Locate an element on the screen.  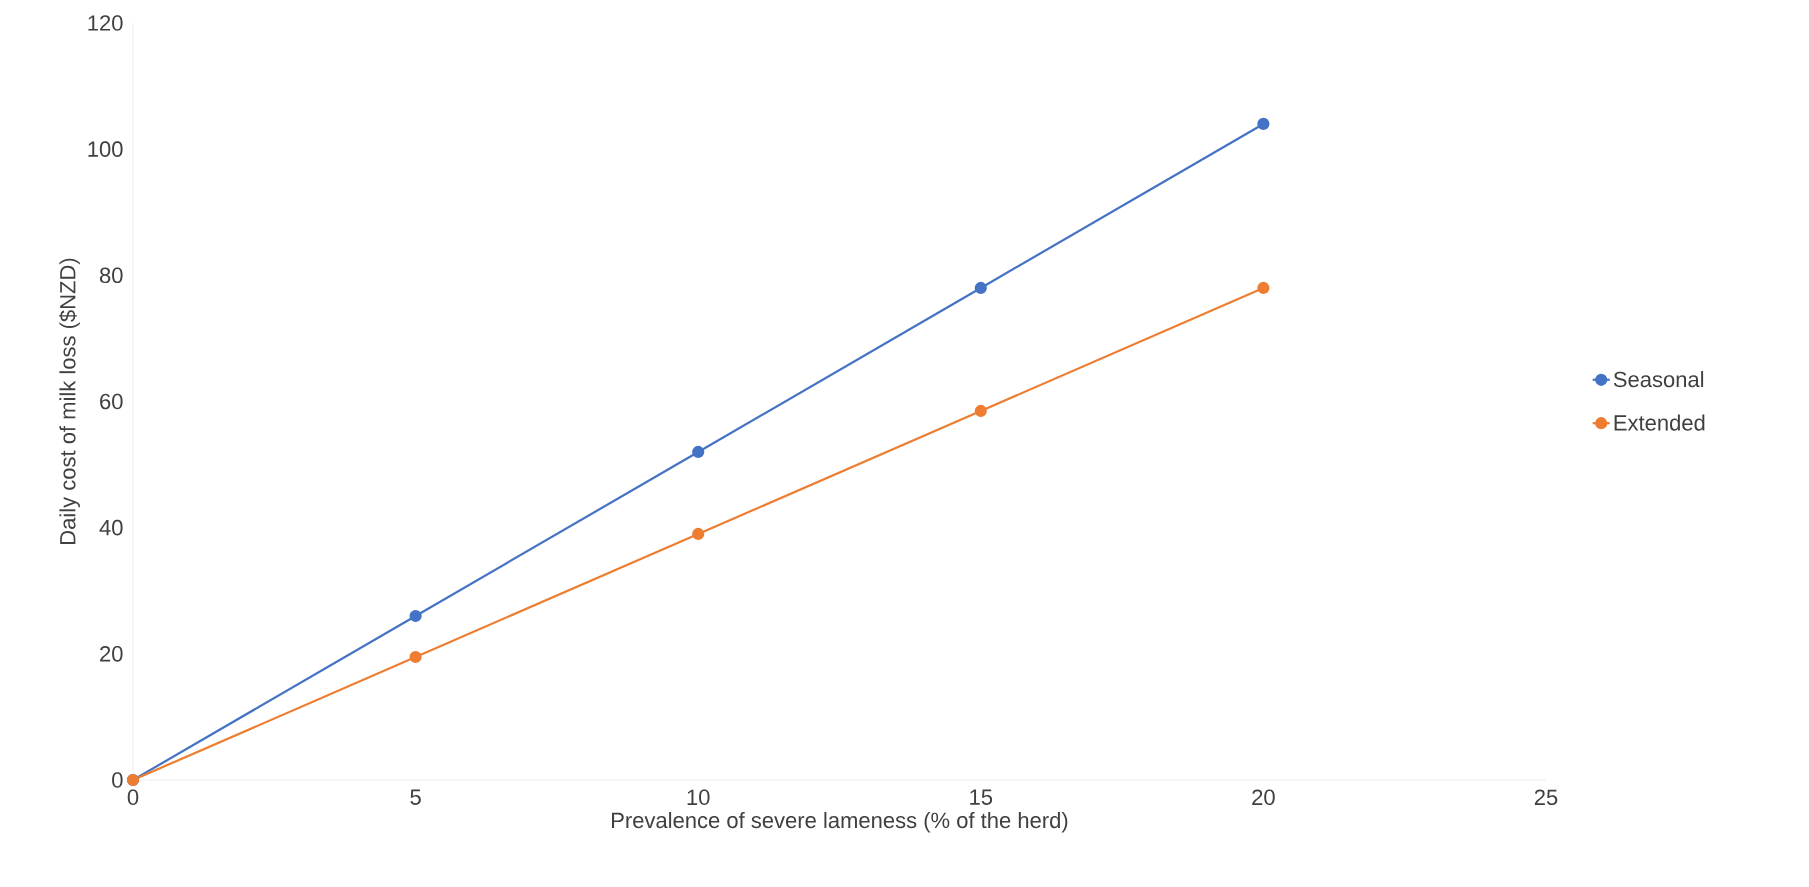
x-tick-label: 15 is located at coordinates (981, 797).